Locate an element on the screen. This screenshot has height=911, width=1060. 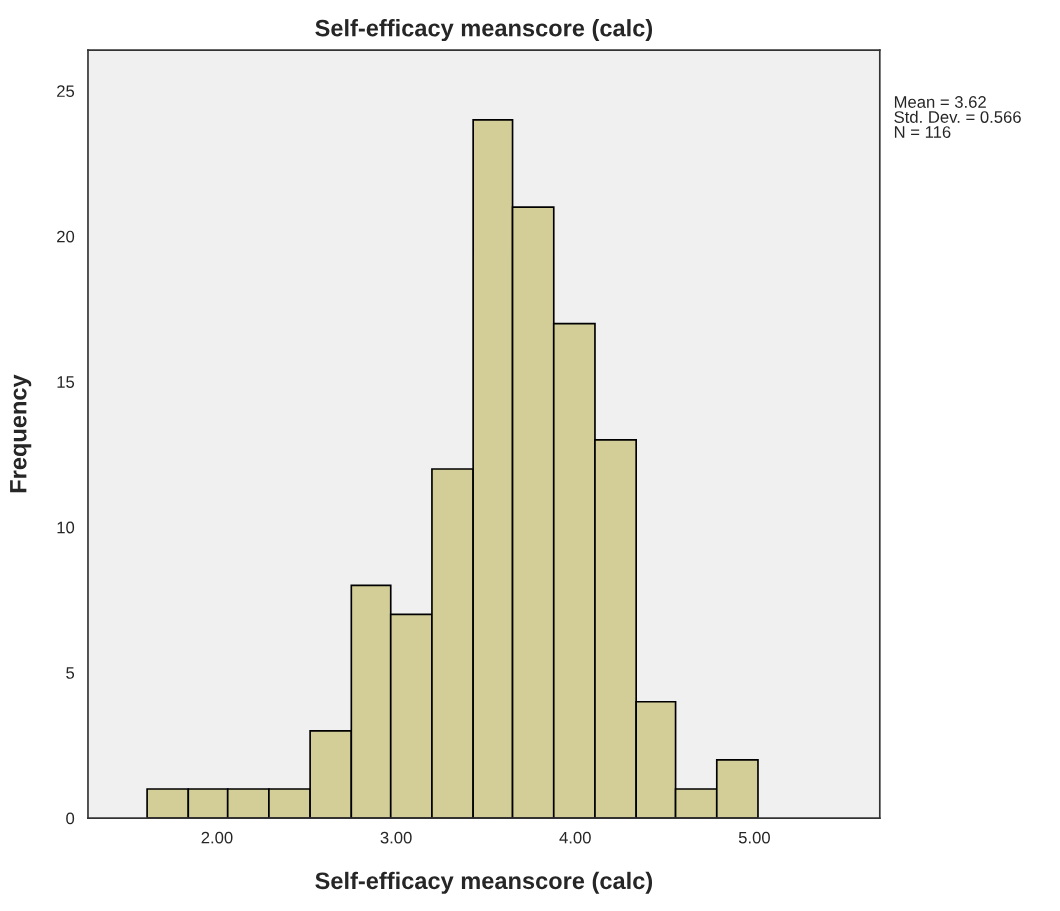
text: N = 116 is located at coordinates (922, 132).